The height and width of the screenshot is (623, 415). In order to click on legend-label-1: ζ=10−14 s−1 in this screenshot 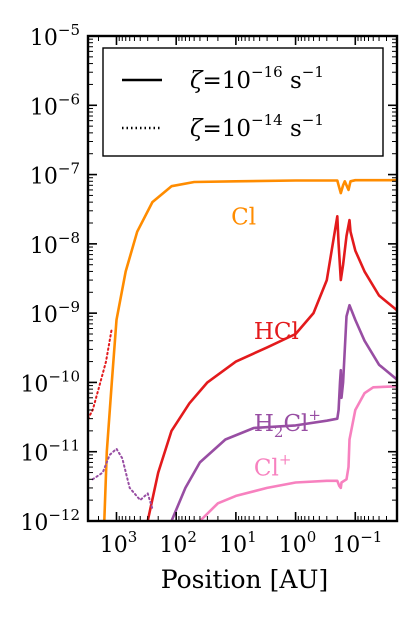, I will do `click(257, 126)`.